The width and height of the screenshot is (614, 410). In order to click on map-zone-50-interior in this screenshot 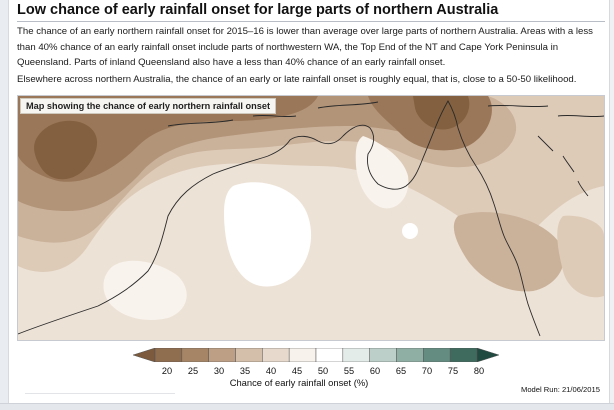, I will do `click(267, 234)`.